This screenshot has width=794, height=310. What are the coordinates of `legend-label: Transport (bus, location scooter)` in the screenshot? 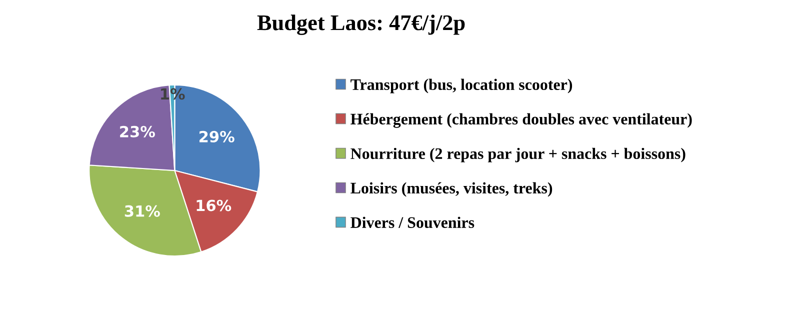 It's located at (461, 86).